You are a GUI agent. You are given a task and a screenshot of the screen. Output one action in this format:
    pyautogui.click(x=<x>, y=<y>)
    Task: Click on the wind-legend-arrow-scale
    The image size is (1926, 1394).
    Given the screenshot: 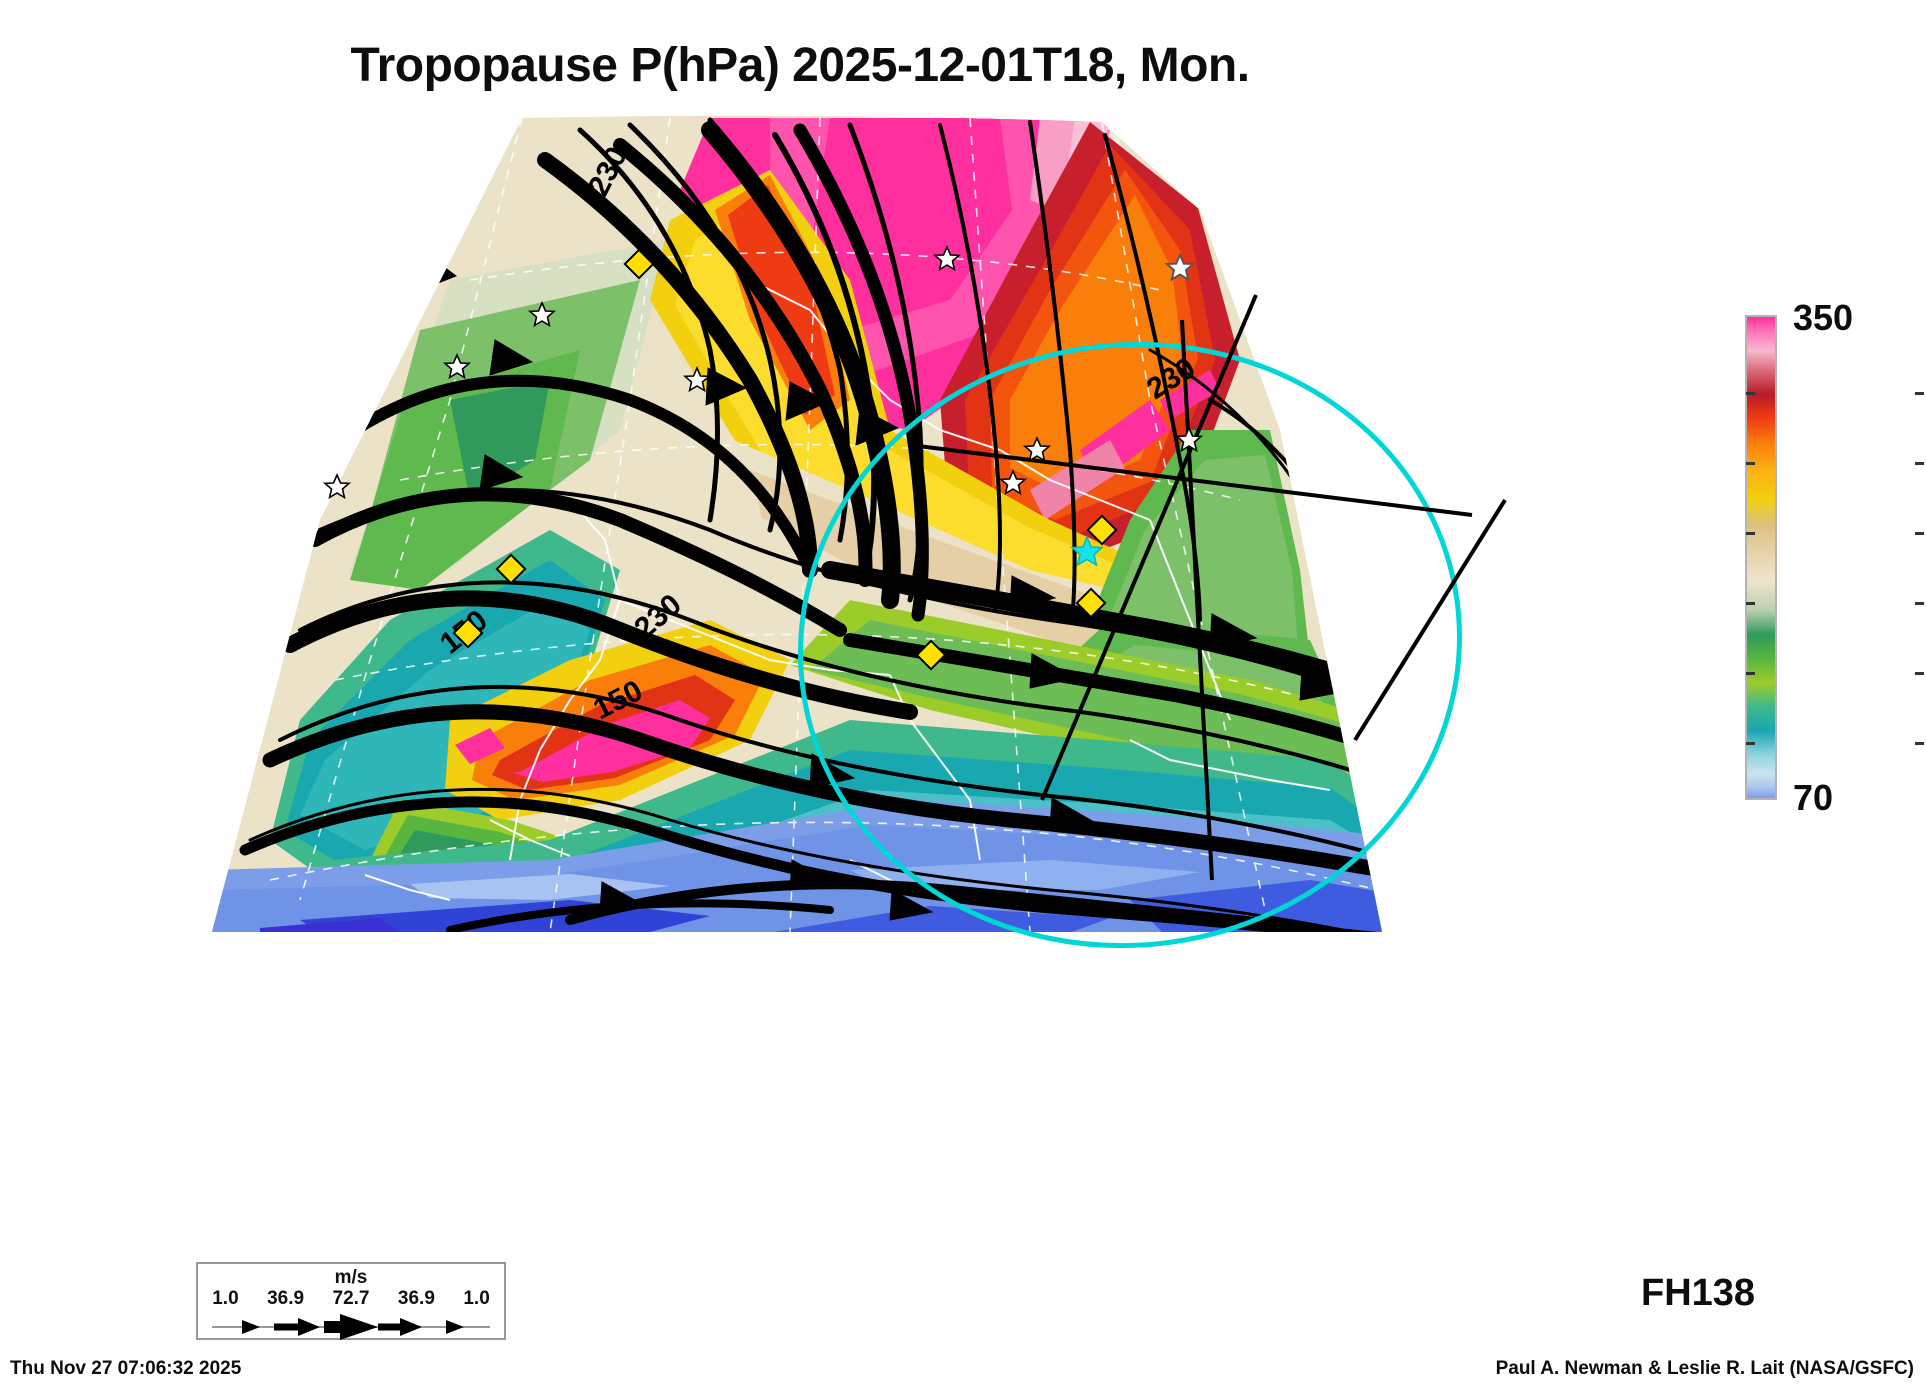 What is the action you would take?
    pyautogui.click(x=351, y=1327)
    